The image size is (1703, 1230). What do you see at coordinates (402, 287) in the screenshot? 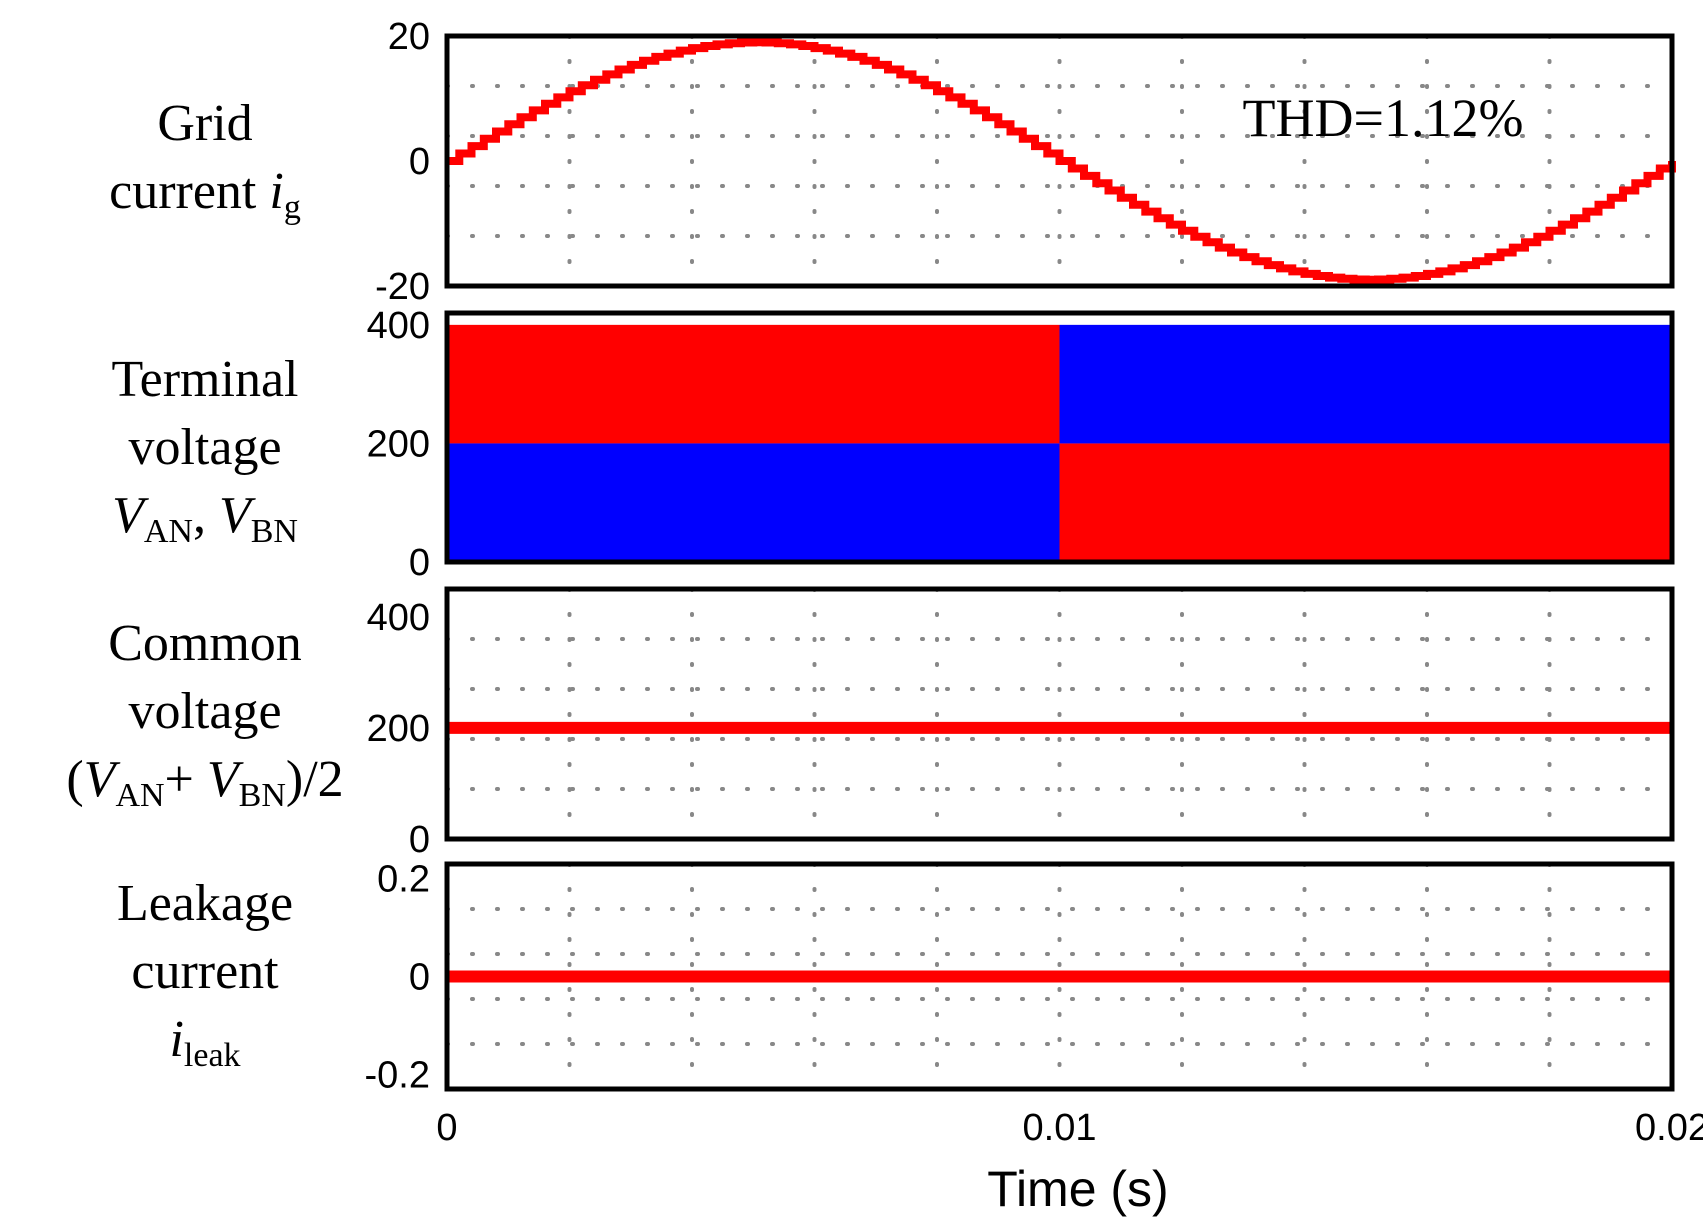
I see `y-tick-label: -20` at bounding box center [402, 287].